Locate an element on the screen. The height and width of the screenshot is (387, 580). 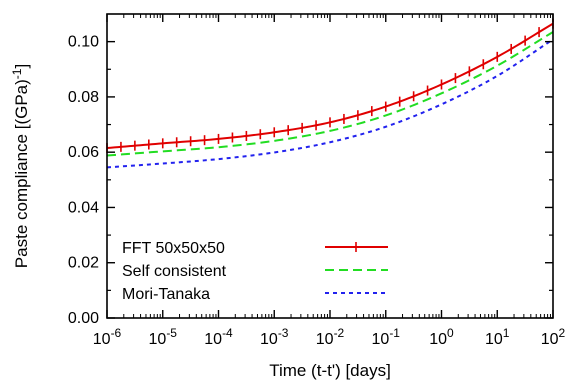
x-tick-label: 10⁻⁴ is located at coordinates (218, 337).